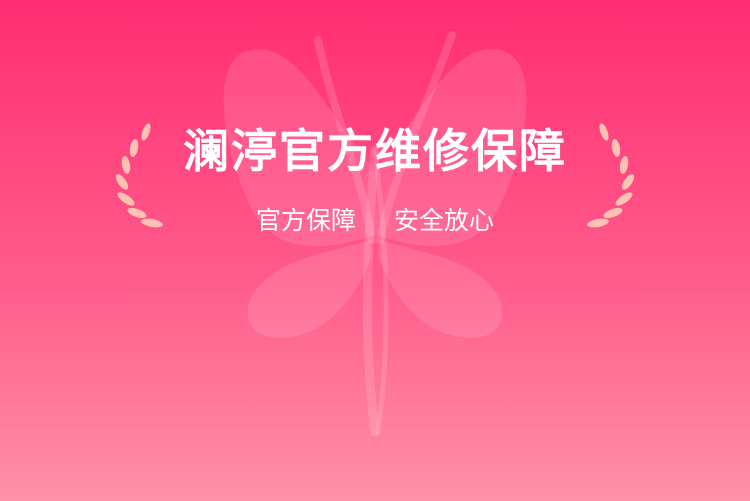 Image resolution: width=750 pixels, height=501 pixels. Describe the element at coordinates (305, 220) in the screenshot. I see `subtitle-official-guarantee: 官方保障` at that location.